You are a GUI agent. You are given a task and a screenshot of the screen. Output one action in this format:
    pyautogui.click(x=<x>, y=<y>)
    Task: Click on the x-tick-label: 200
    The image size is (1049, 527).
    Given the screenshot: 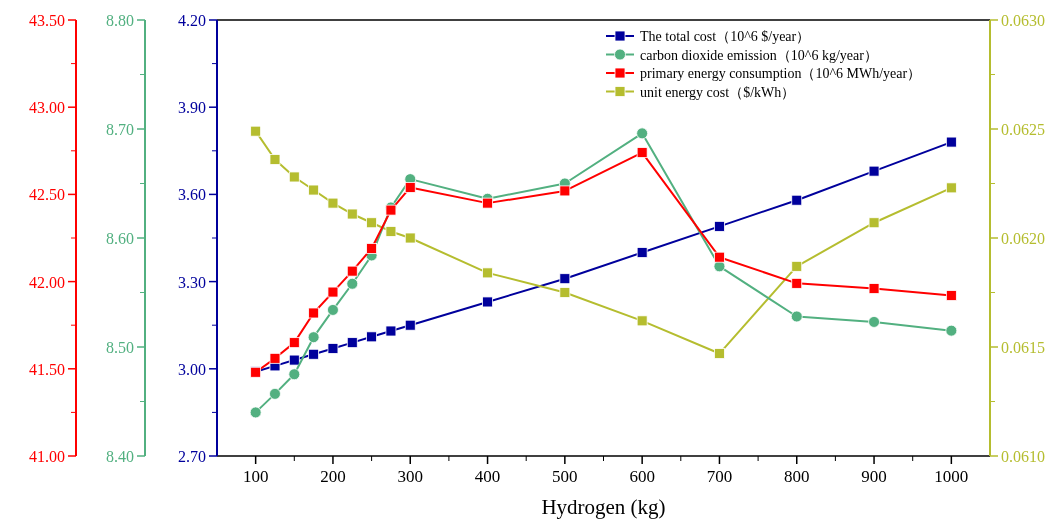 What is the action you would take?
    pyautogui.click(x=333, y=476)
    